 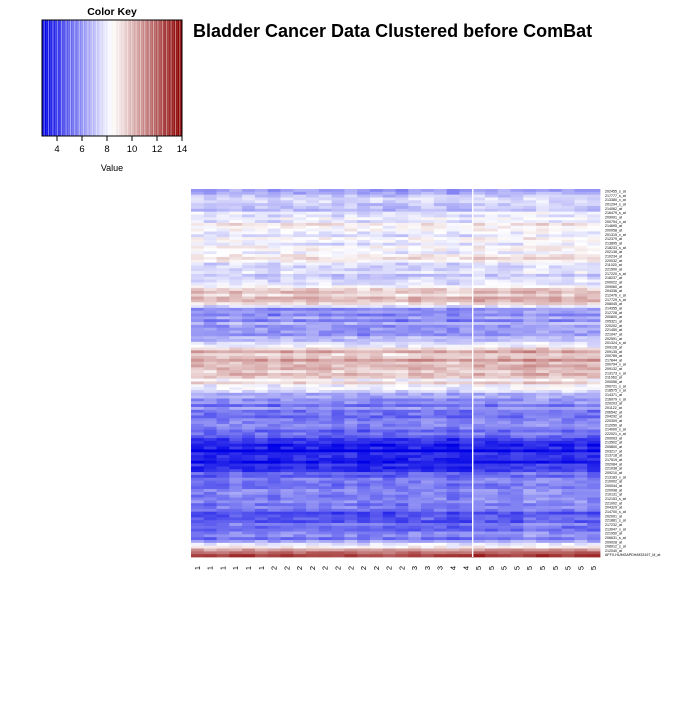 I want to click on column-label: 1, so click(x=222, y=568).